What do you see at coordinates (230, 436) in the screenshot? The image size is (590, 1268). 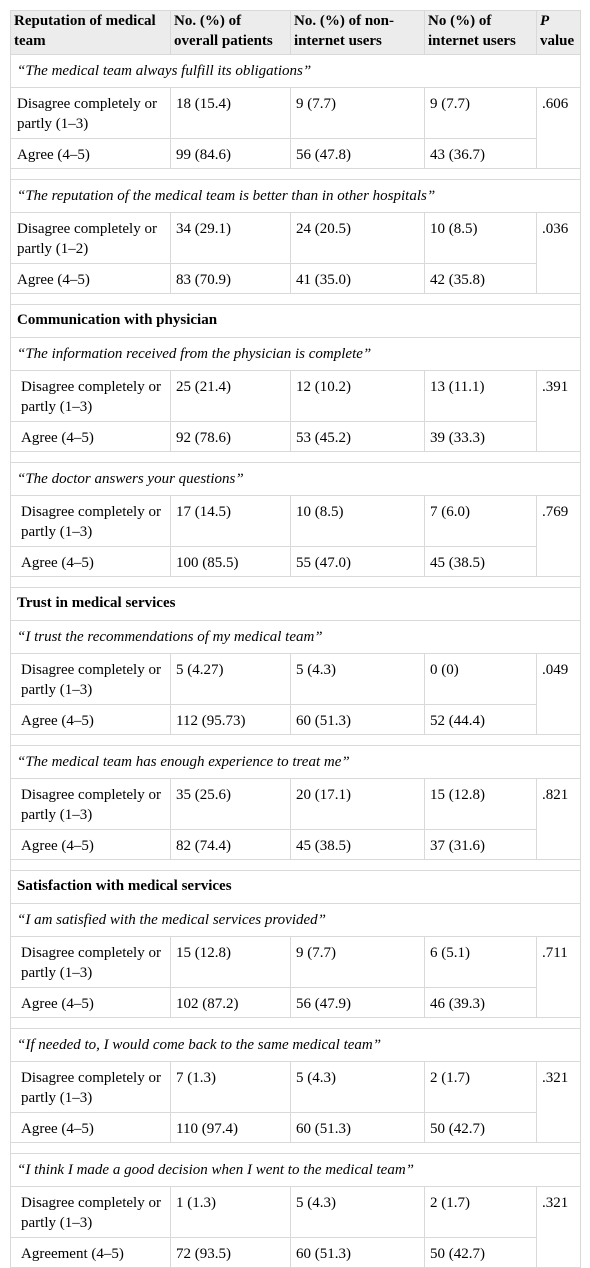 I see `overall-value: 92 (78.6)` at bounding box center [230, 436].